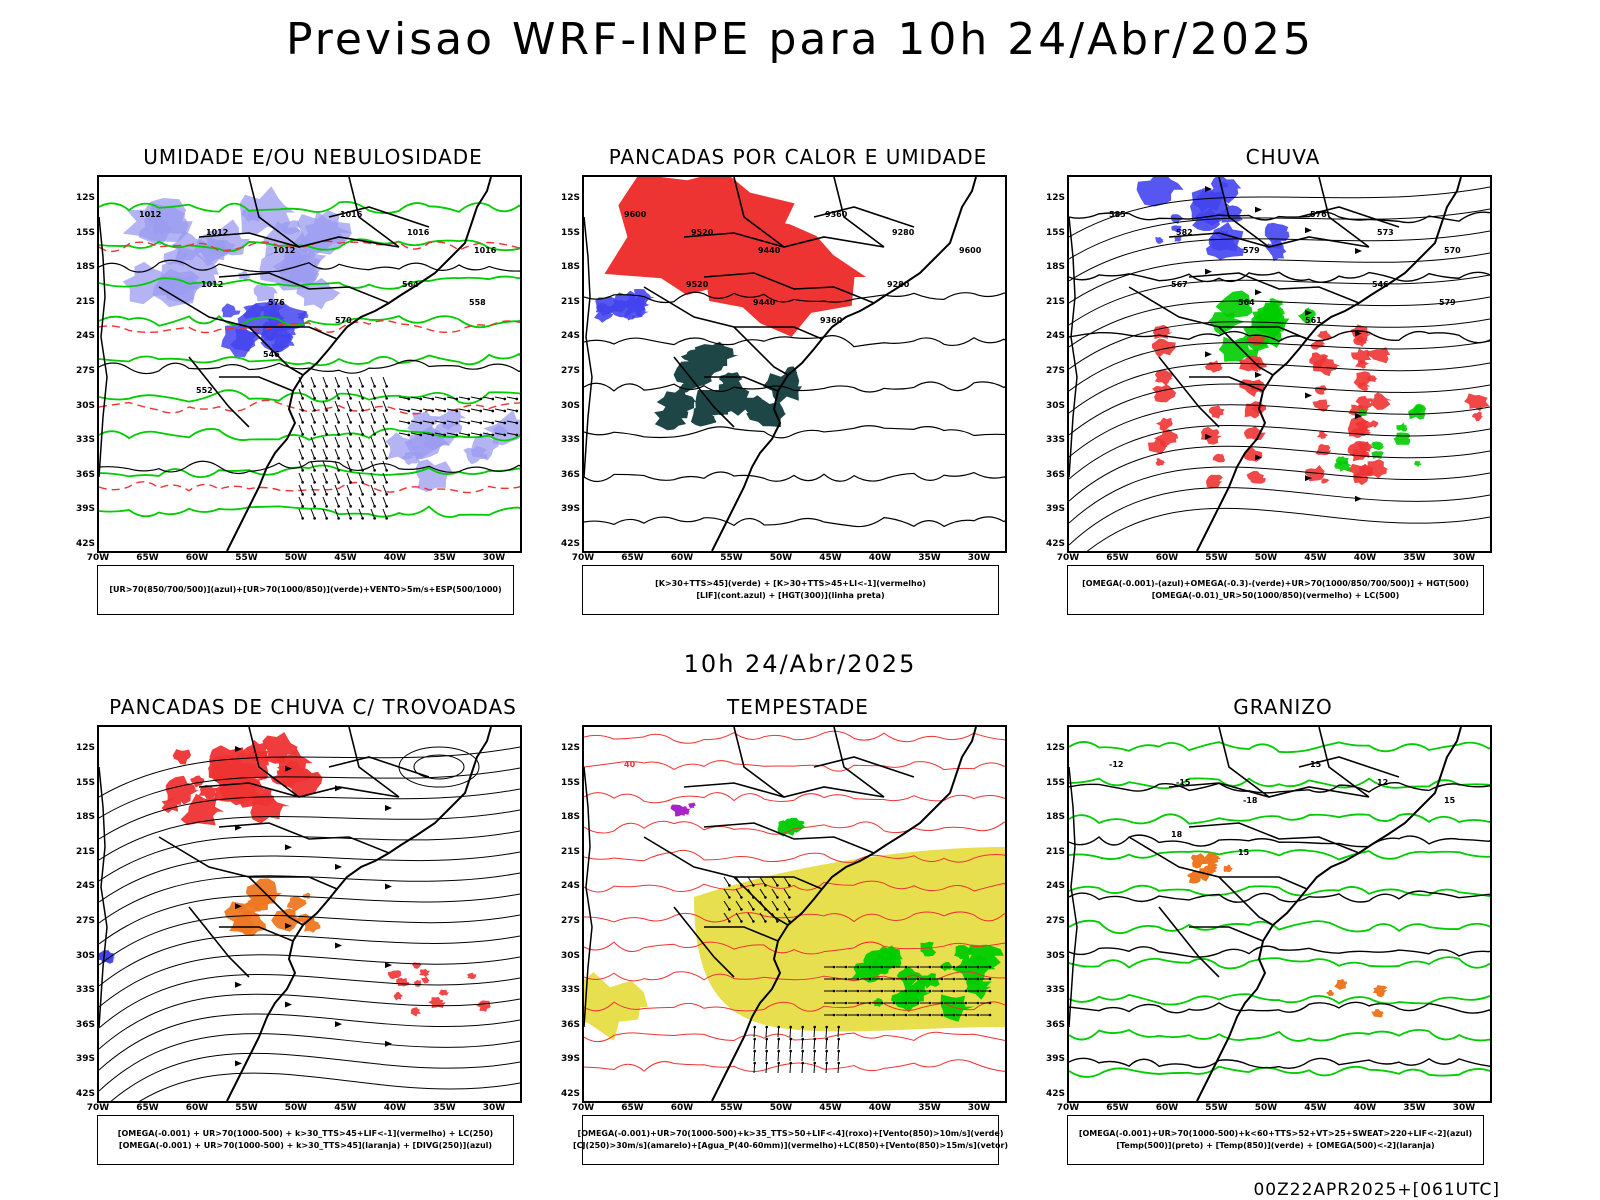  I want to click on contour-label: 1012, so click(150, 214).